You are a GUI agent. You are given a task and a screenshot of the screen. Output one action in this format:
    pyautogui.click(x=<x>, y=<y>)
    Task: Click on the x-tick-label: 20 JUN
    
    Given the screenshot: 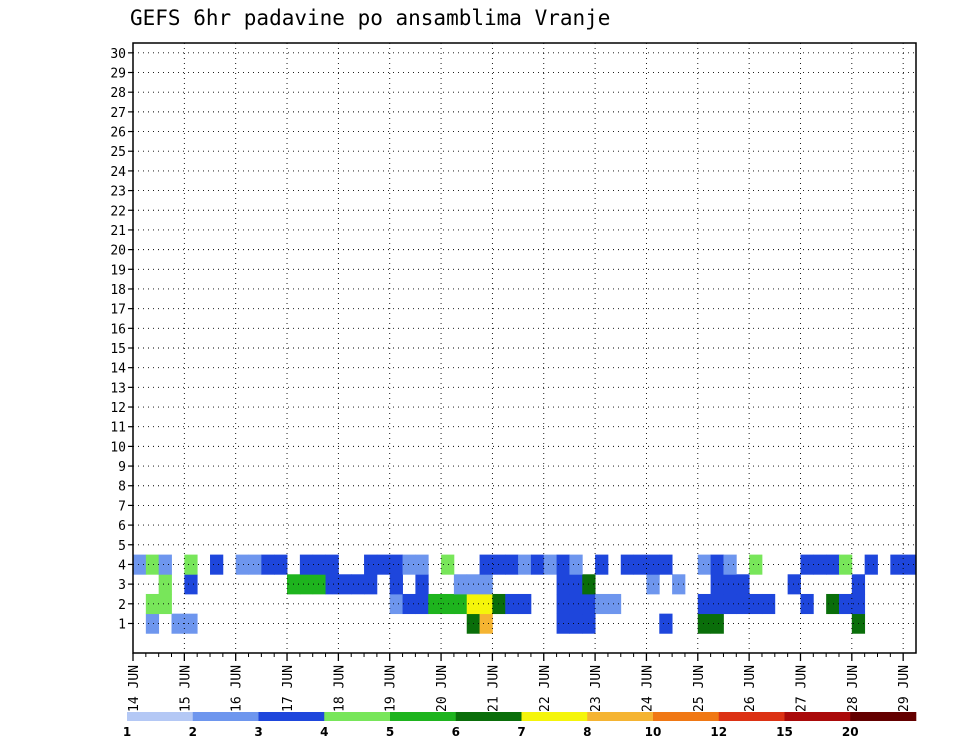 What is the action you would take?
    pyautogui.click(x=442, y=688)
    